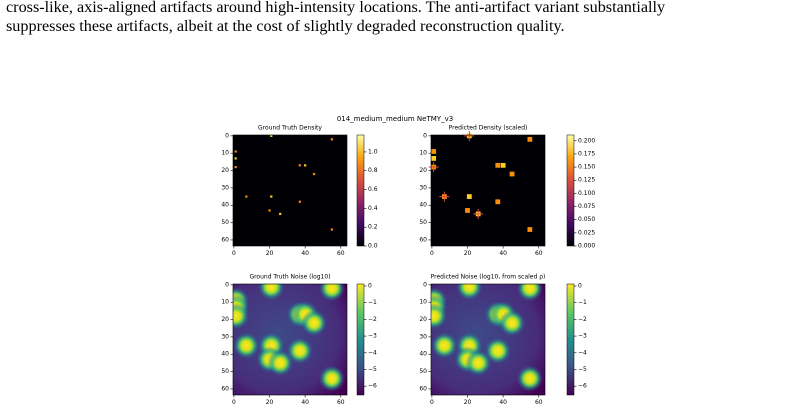  I want to click on colorbar-tick-label: 0.4, so click(373, 208).